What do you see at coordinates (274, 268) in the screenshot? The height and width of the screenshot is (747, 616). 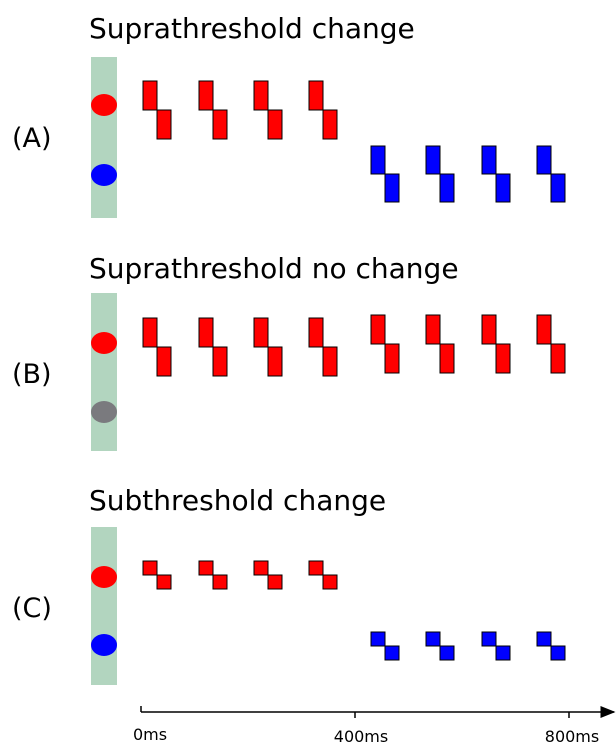 I see `panel-title: Suprathreshold no change` at bounding box center [274, 268].